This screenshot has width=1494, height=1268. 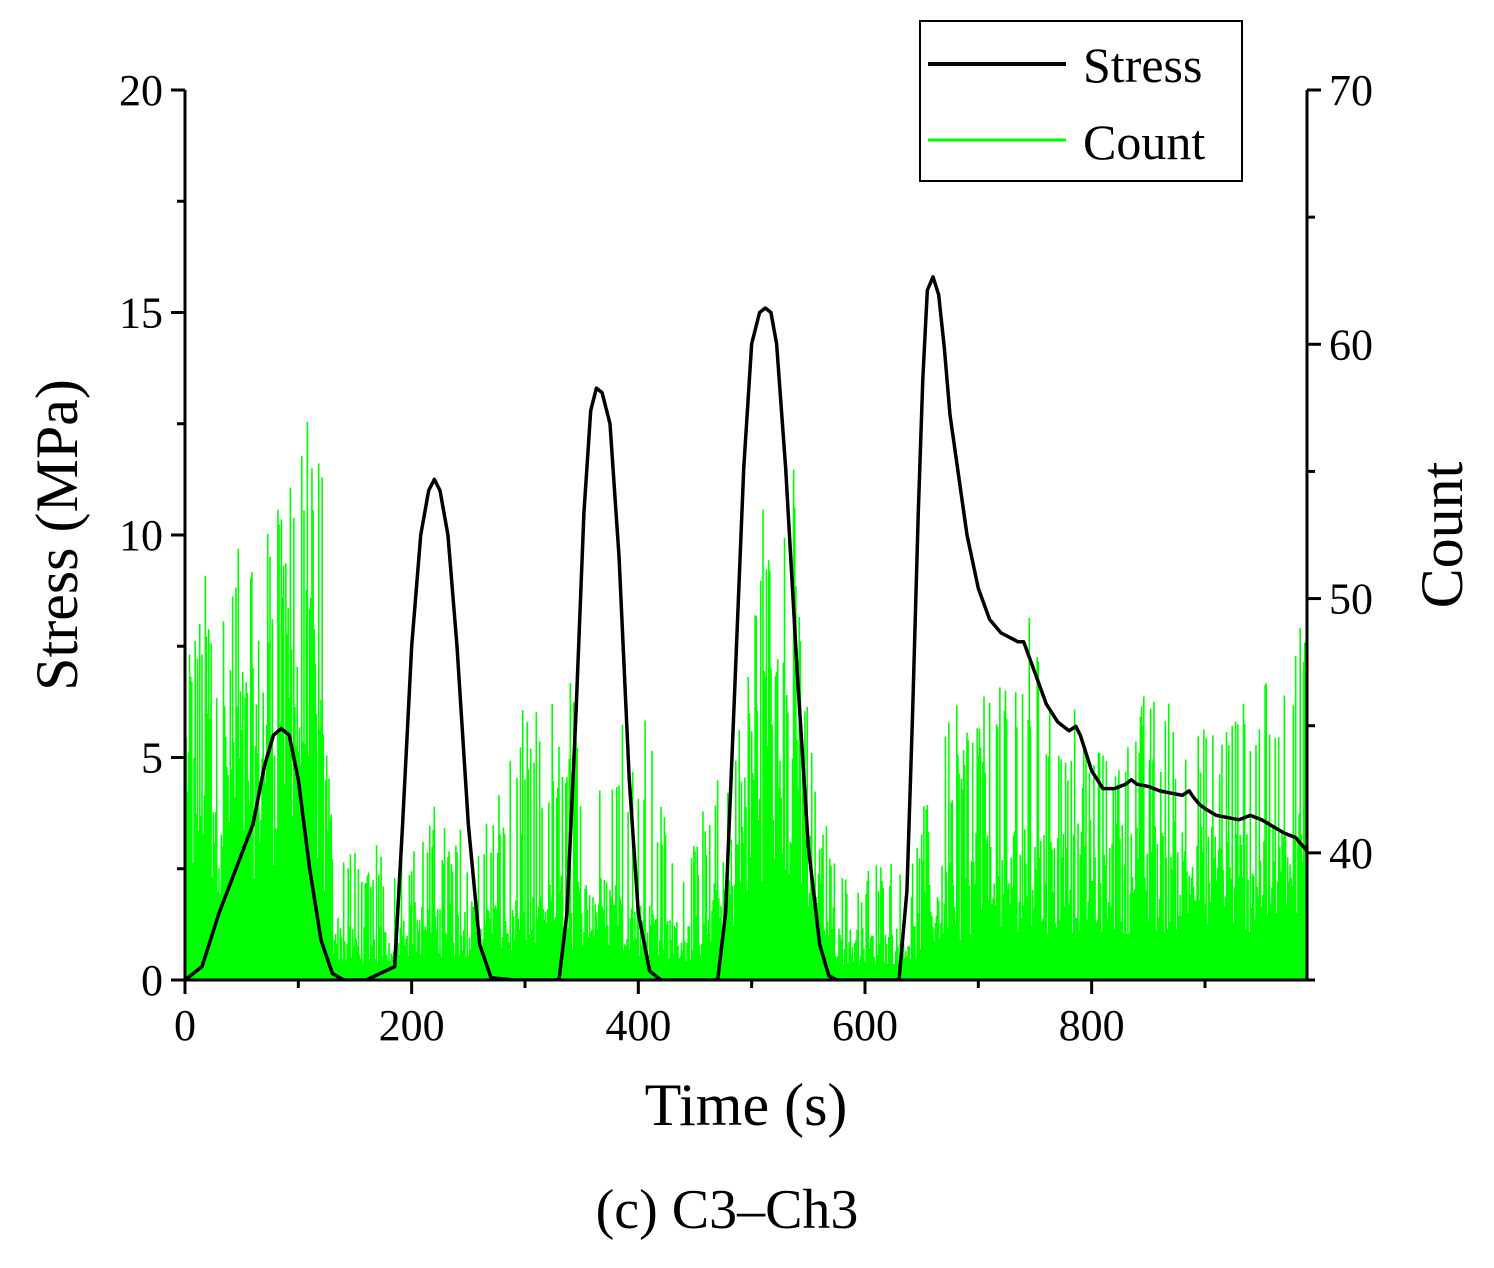 I want to click on legend: Stress Count, so click(x=1081, y=101).